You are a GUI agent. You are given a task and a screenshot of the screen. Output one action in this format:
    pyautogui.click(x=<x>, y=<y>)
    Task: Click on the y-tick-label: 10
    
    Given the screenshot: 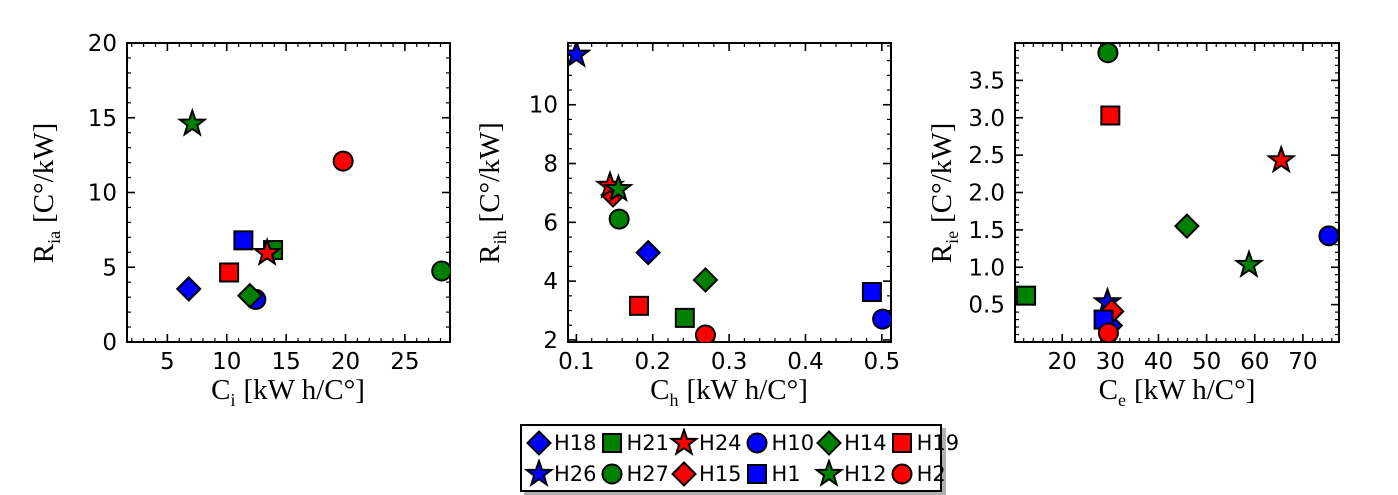 What is the action you would take?
    pyautogui.click(x=543, y=106)
    